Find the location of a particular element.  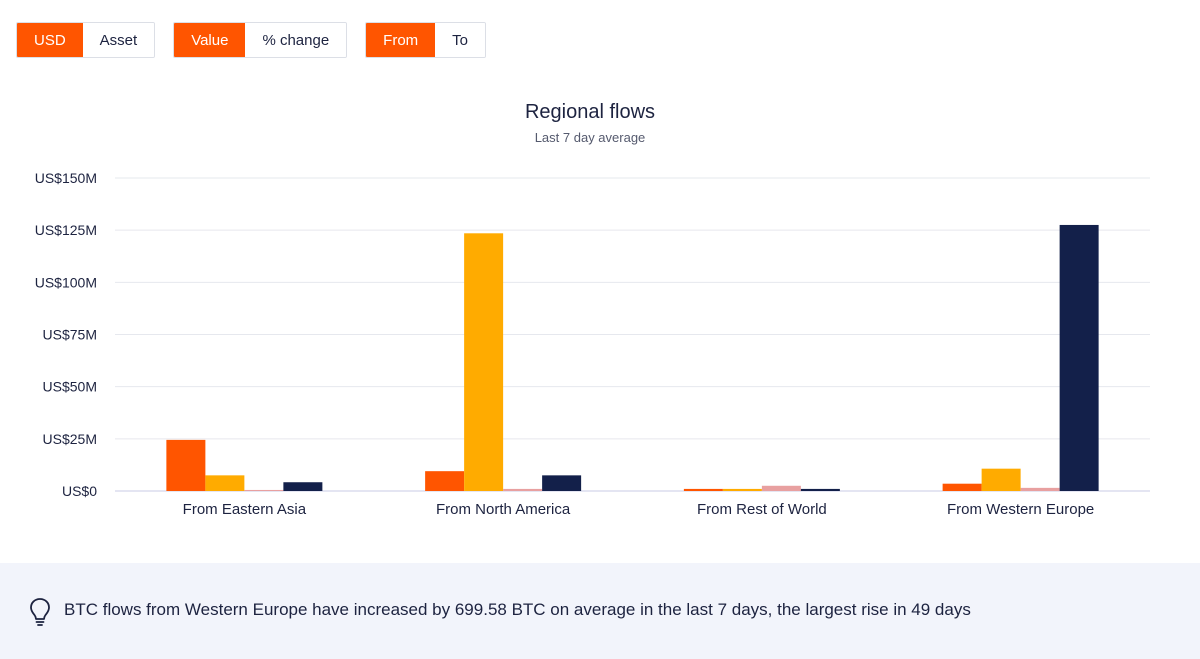

currency-toggle: USD Asset is located at coordinates (86, 40).